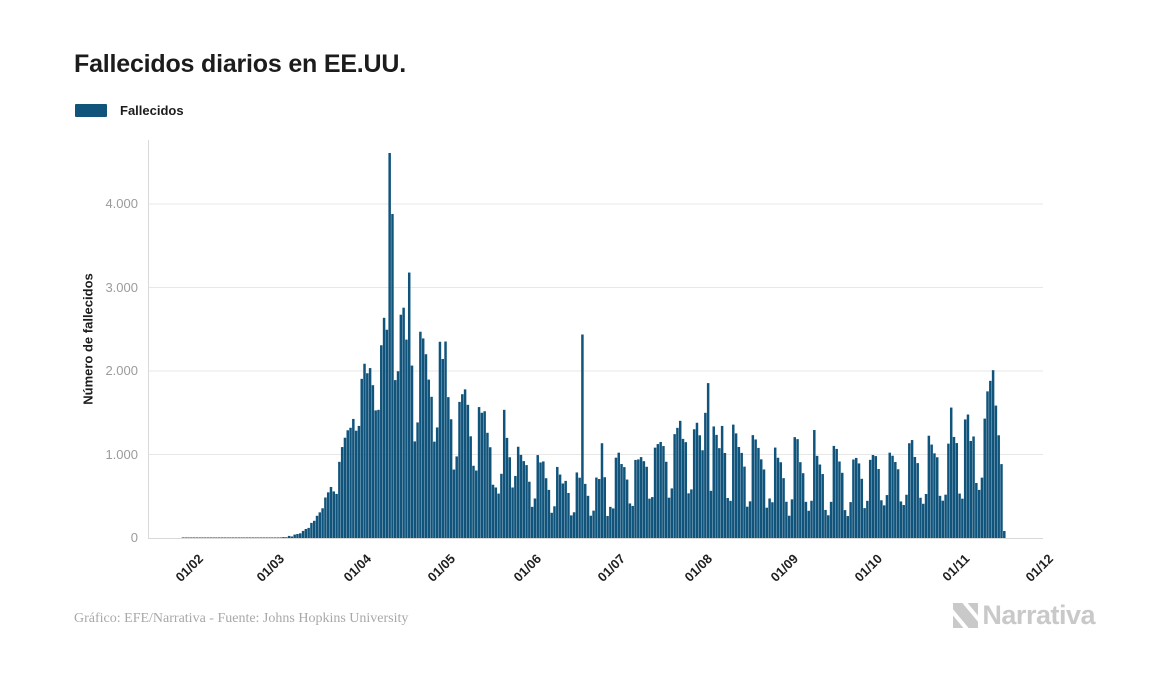  What do you see at coordinates (152, 110) in the screenshot?
I see `legend-item-fallecidos: Fallecidos` at bounding box center [152, 110].